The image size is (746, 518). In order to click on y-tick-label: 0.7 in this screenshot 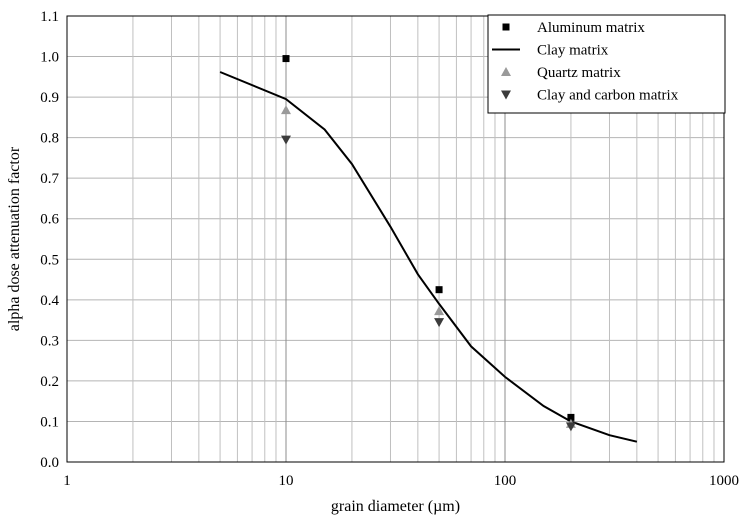, I will do `click(49, 179)`.